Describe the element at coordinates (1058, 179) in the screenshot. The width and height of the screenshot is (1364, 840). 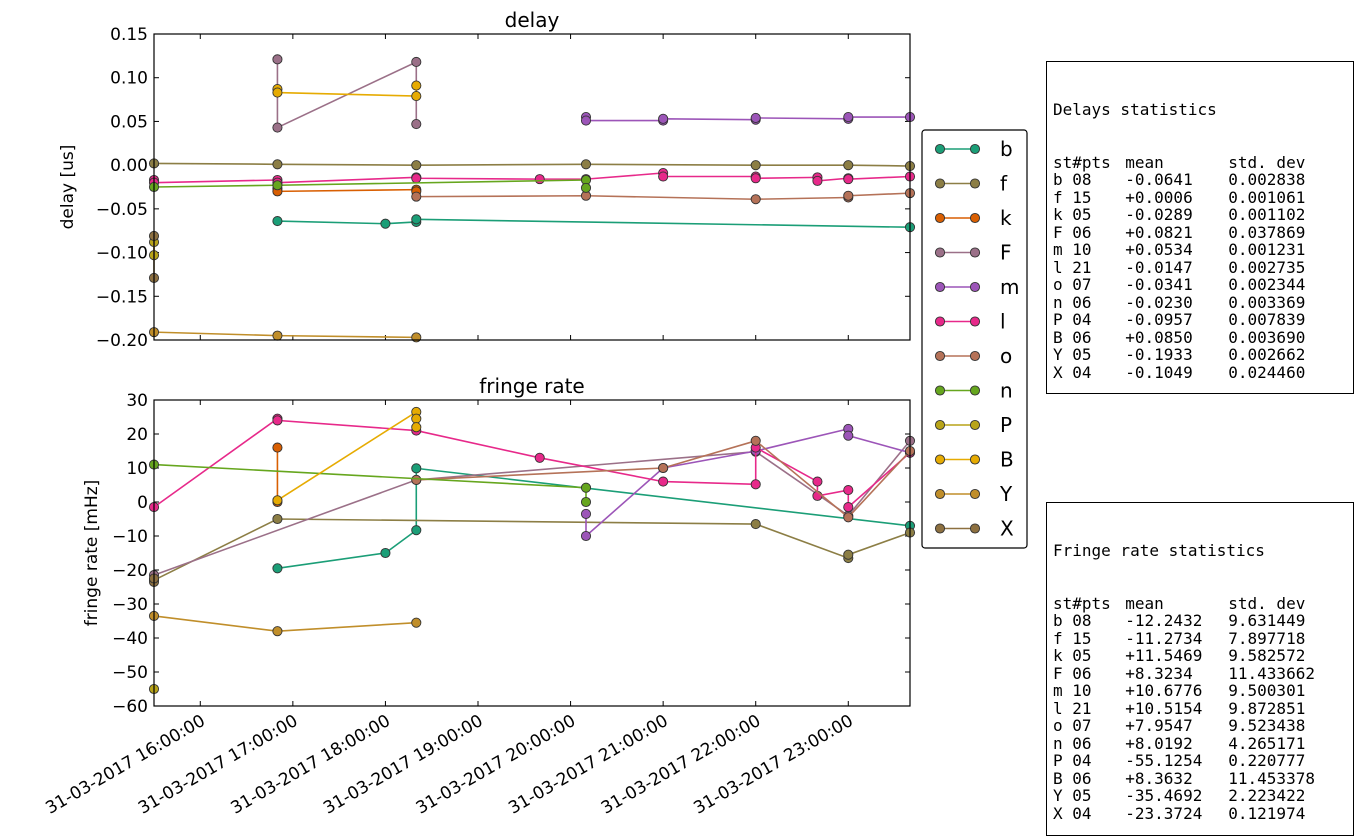
I see `delay-stats-station-cell: b` at that location.